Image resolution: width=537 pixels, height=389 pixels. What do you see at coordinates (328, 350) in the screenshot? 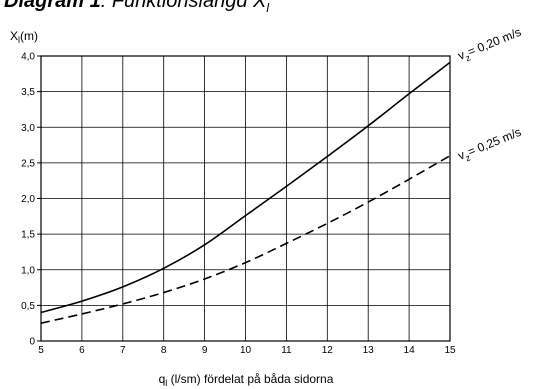
I see `x-tick-label: 12` at bounding box center [328, 350].